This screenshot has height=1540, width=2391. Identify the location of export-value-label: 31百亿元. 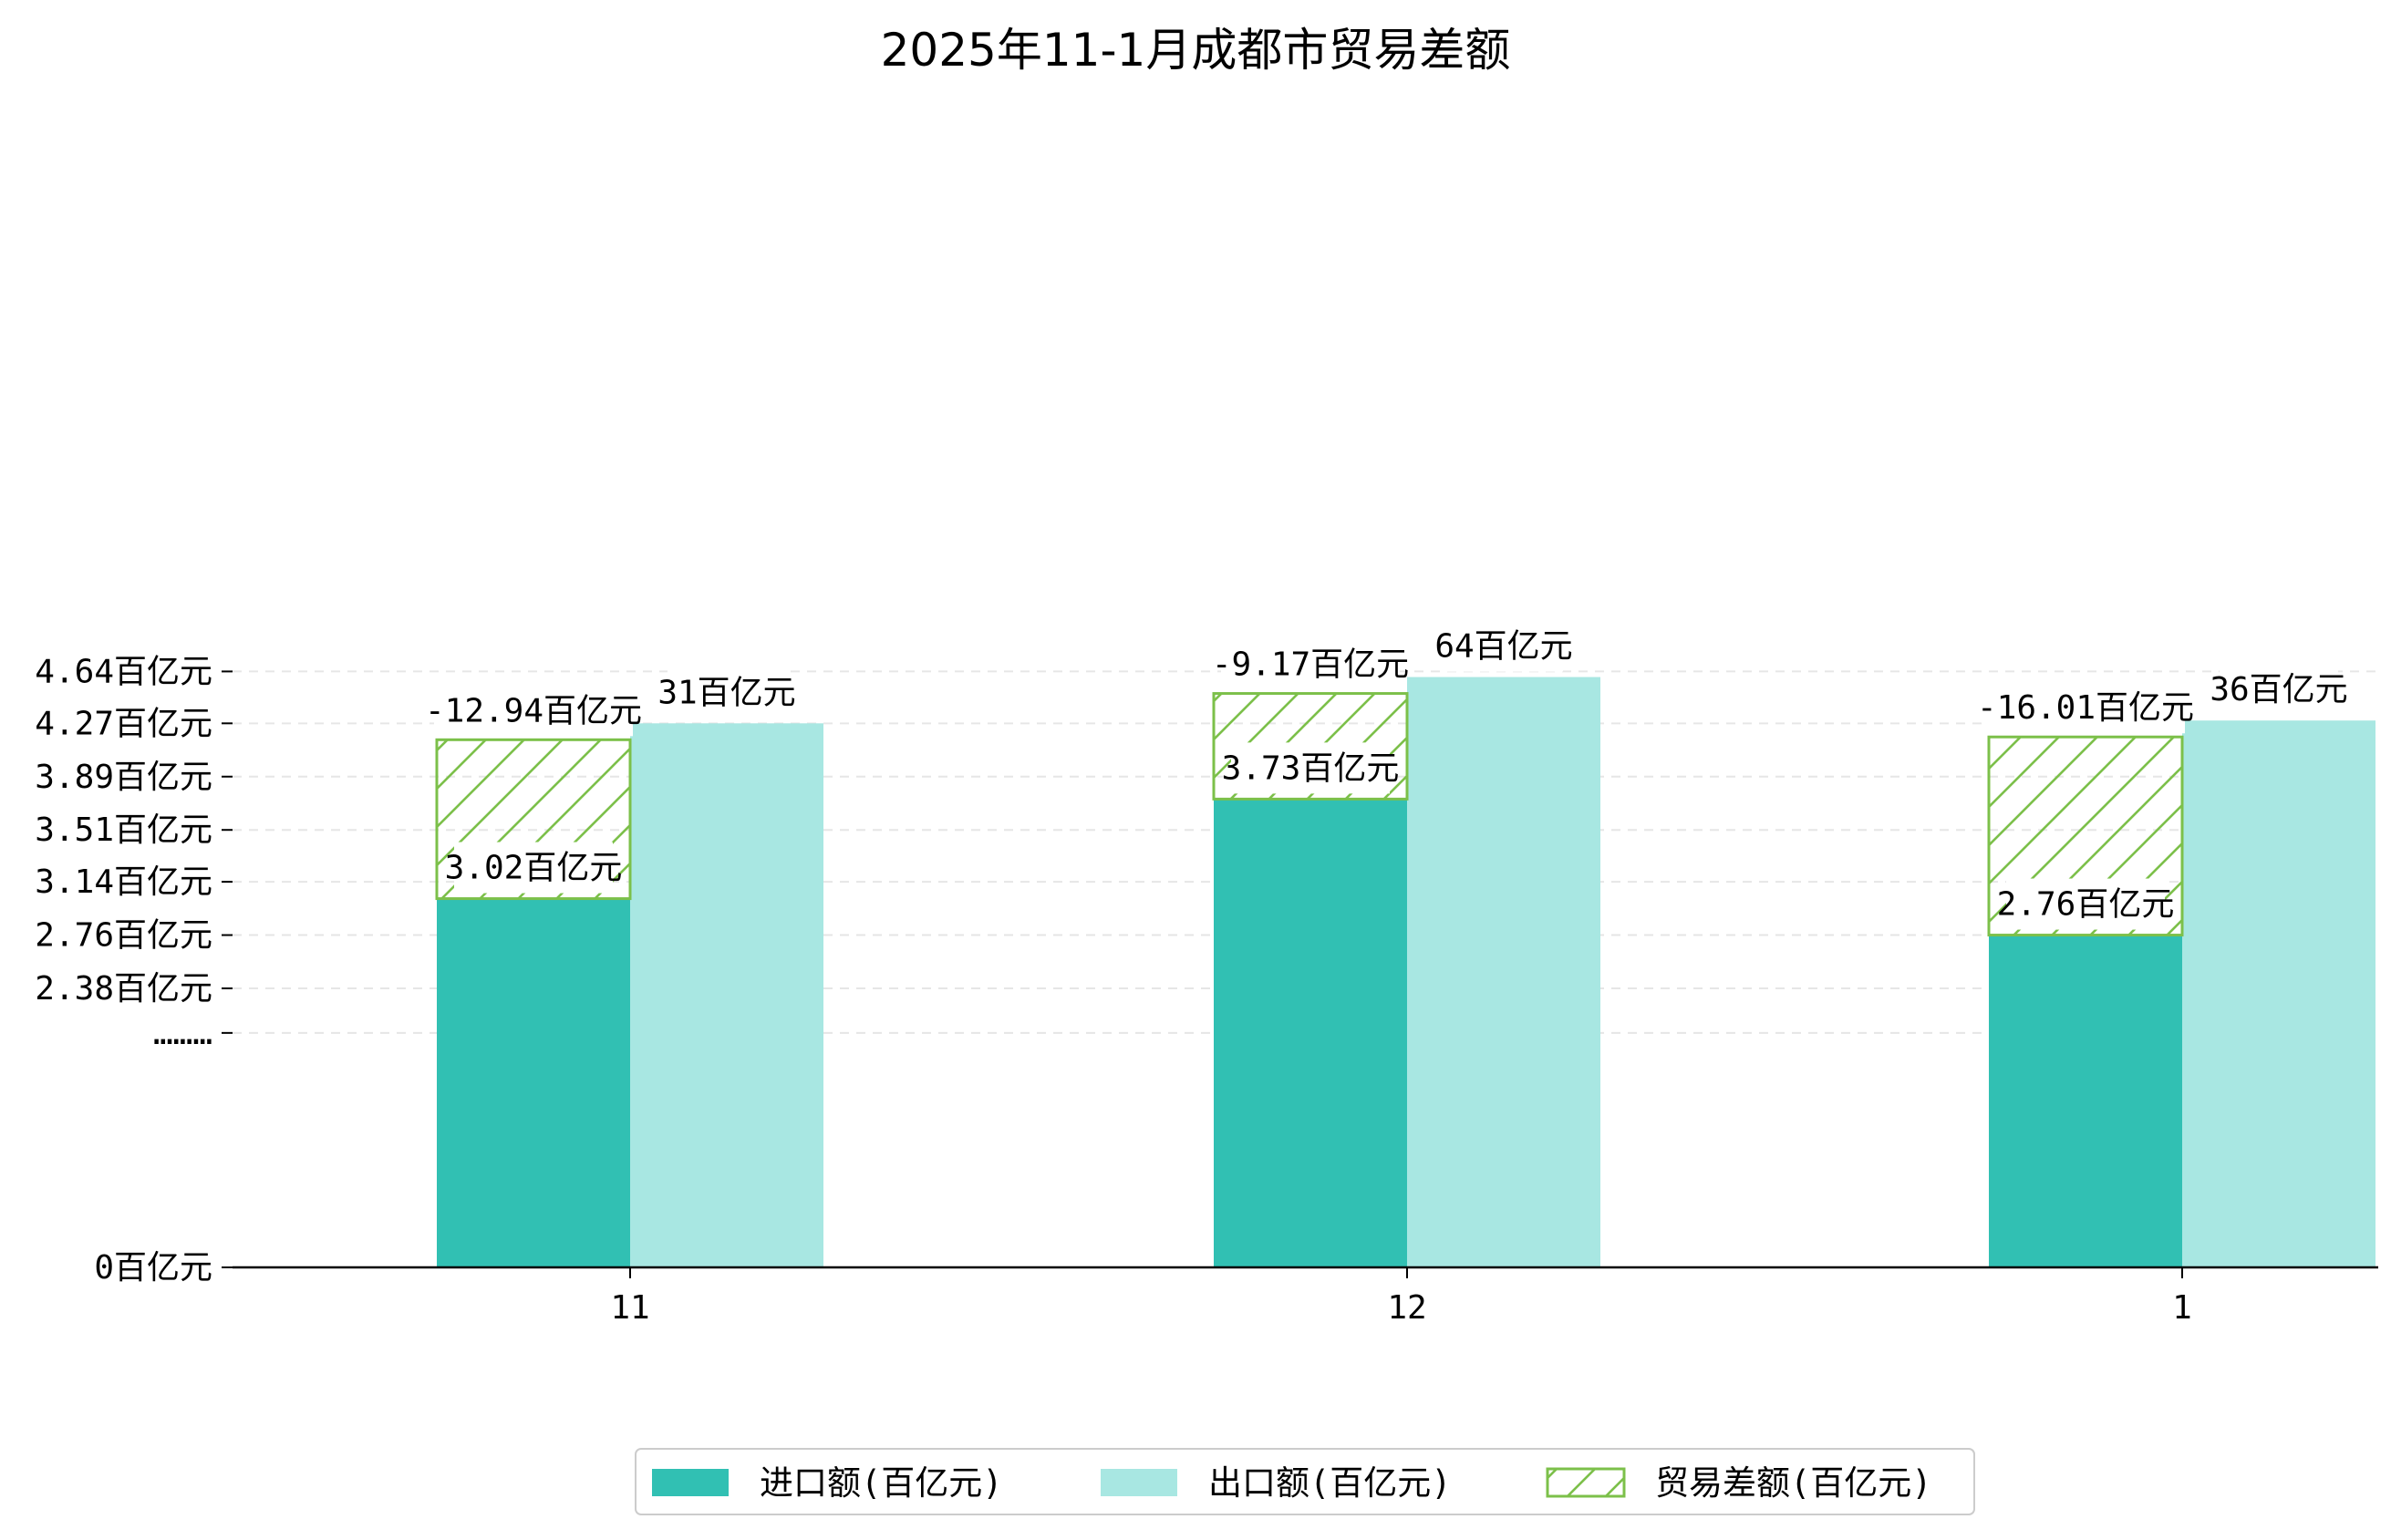
(727, 692).